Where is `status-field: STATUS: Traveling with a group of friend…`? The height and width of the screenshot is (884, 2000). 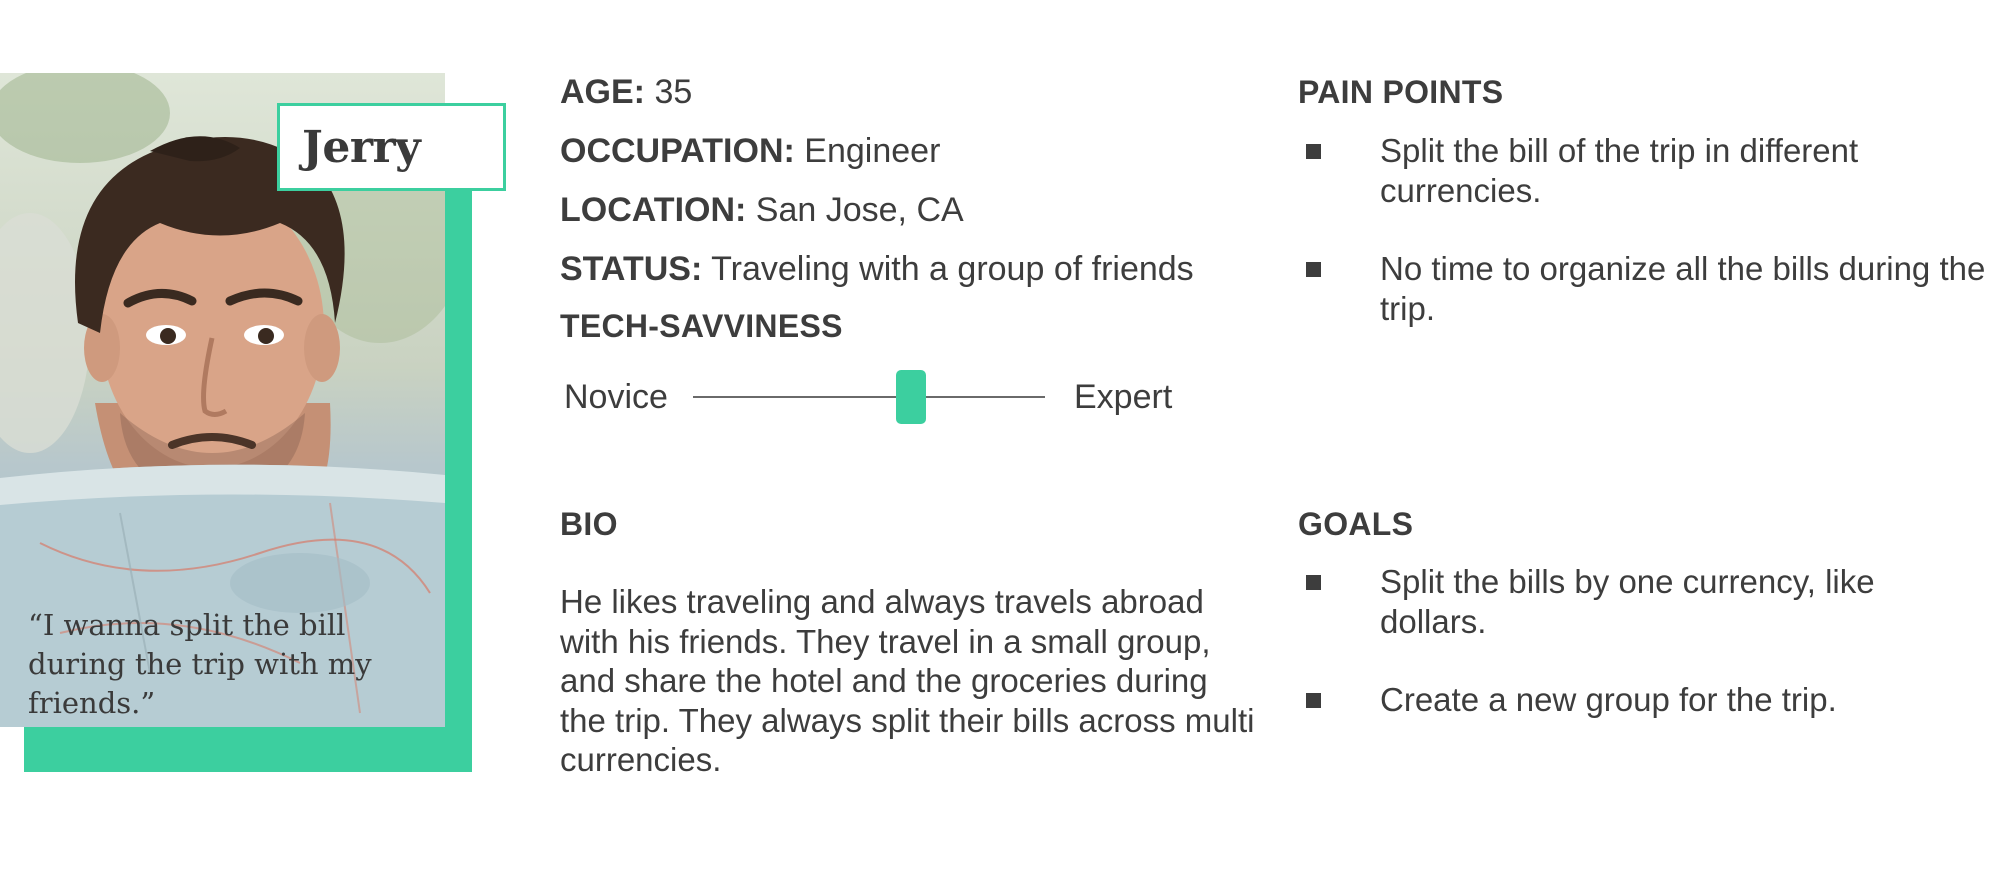
status-field: STATUS: Traveling with a group of friend… is located at coordinates (877, 269).